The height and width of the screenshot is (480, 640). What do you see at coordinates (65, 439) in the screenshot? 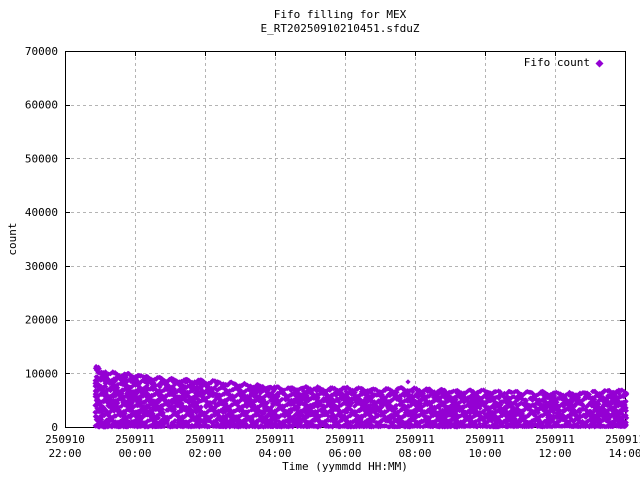
I see `svg-text: 250910` at bounding box center [65, 439].